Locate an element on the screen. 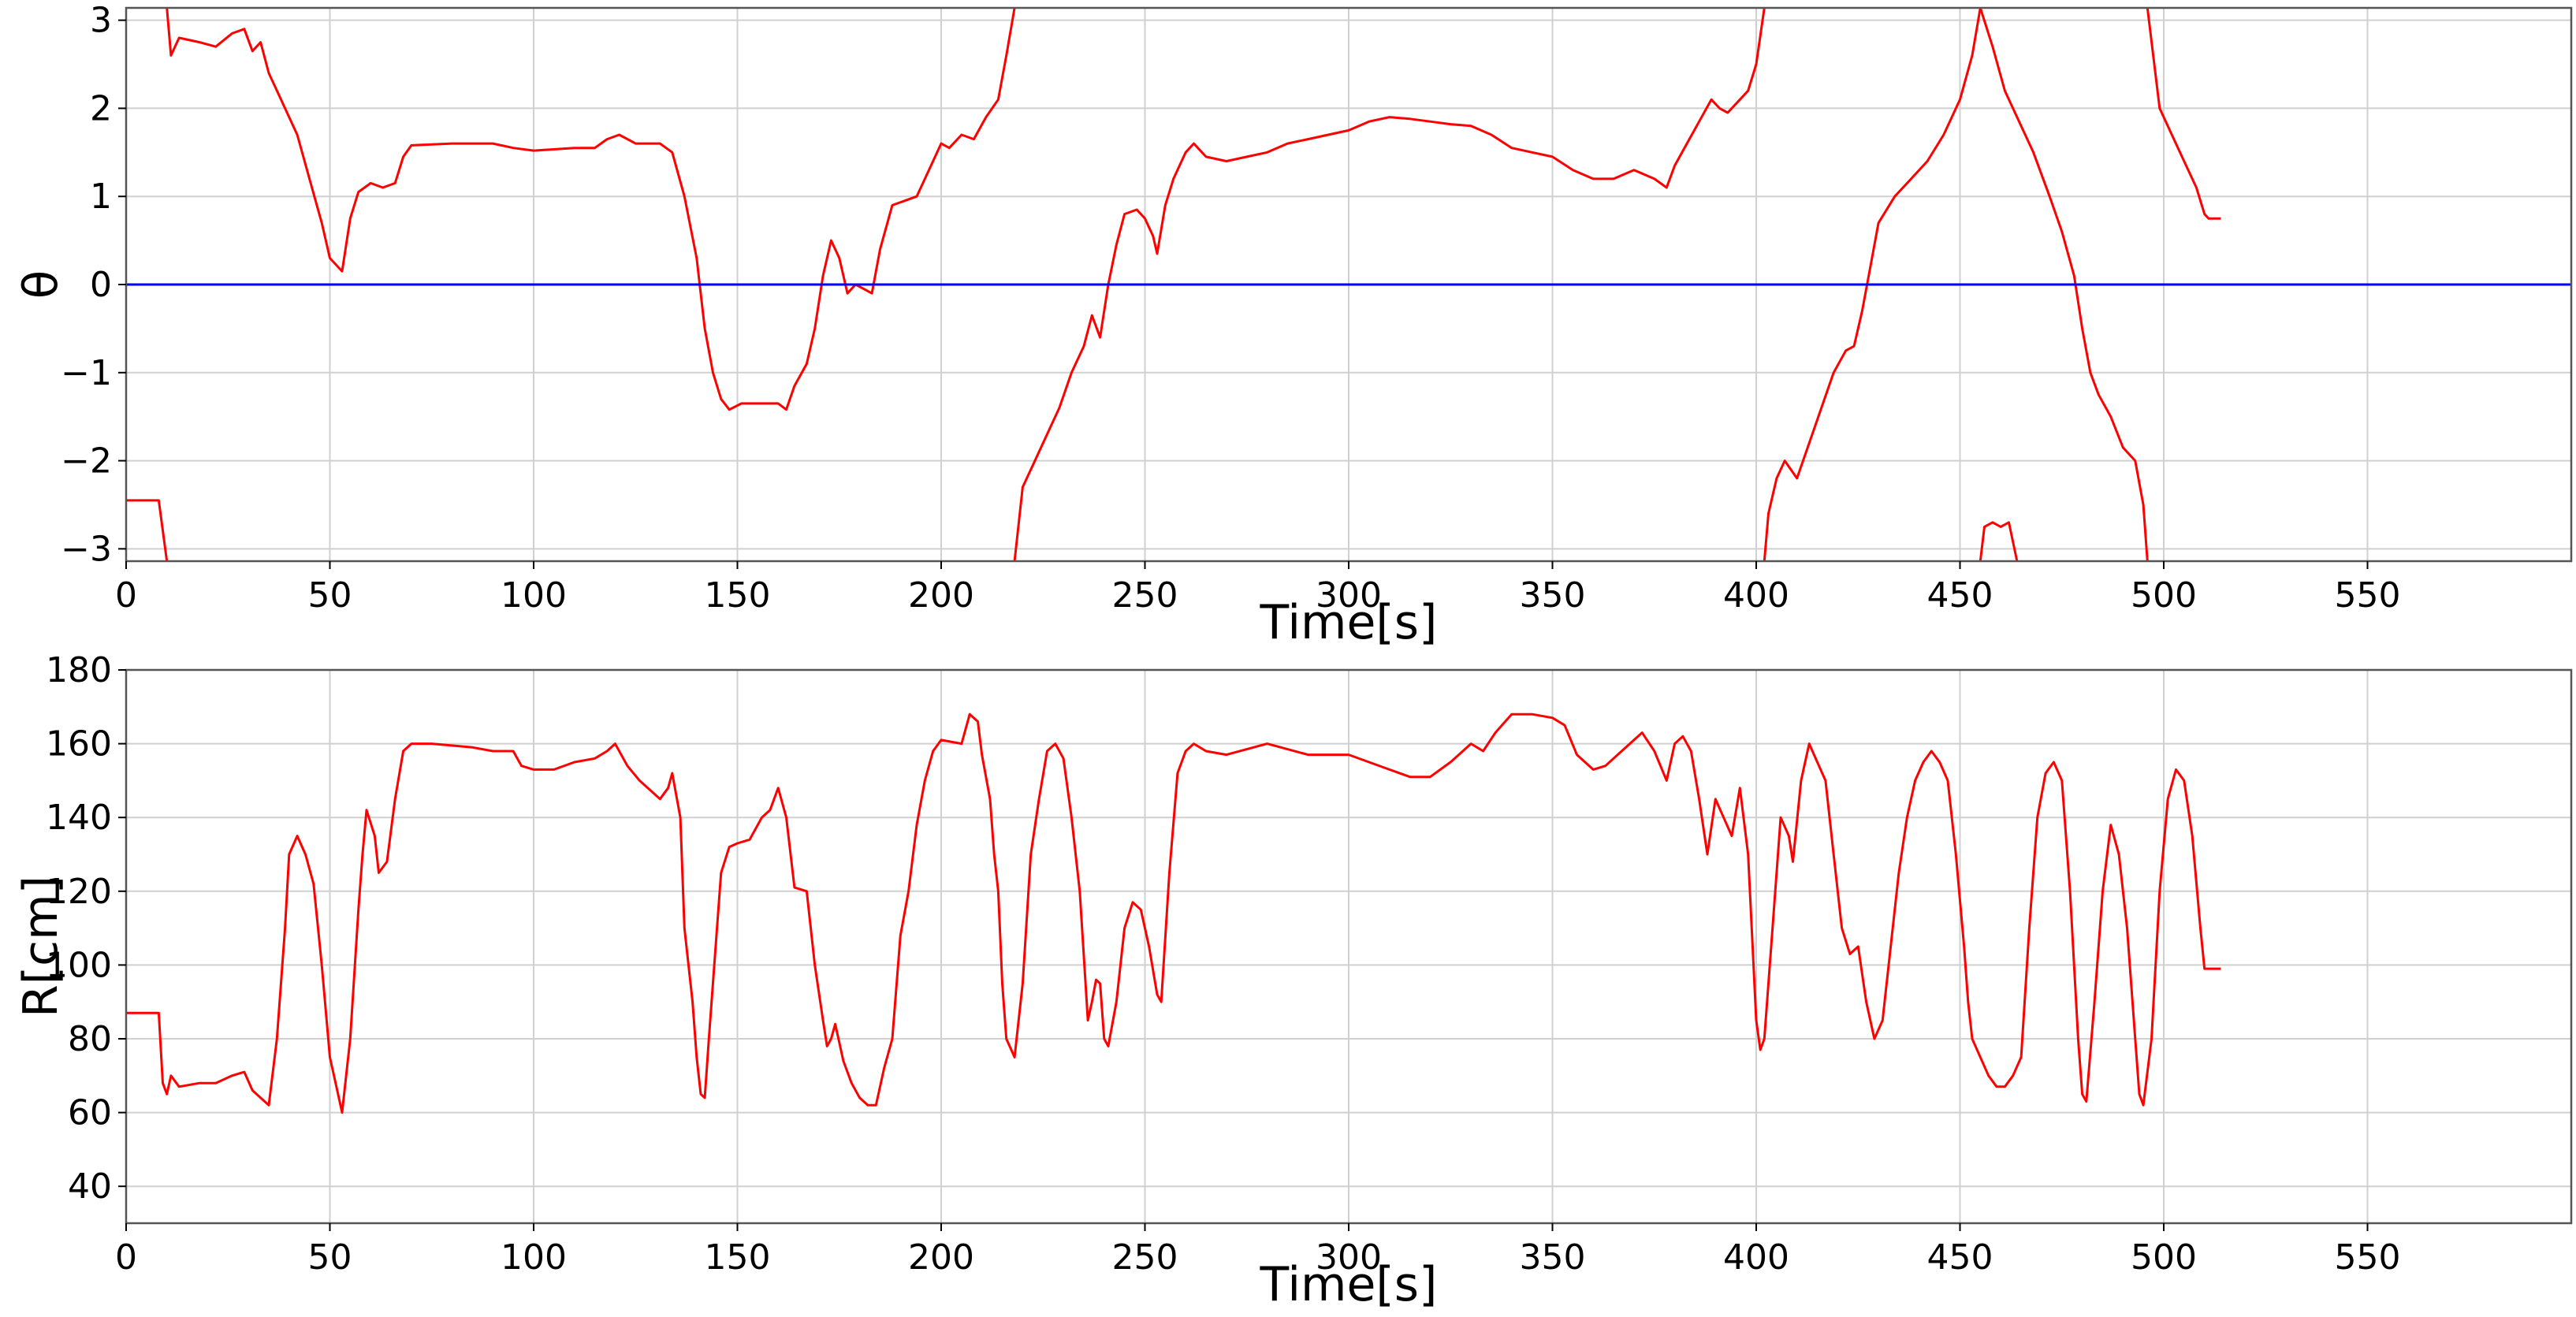 Image resolution: width=2576 pixels, height=1317 pixels. y-tick-label: 80 is located at coordinates (90, 1039).